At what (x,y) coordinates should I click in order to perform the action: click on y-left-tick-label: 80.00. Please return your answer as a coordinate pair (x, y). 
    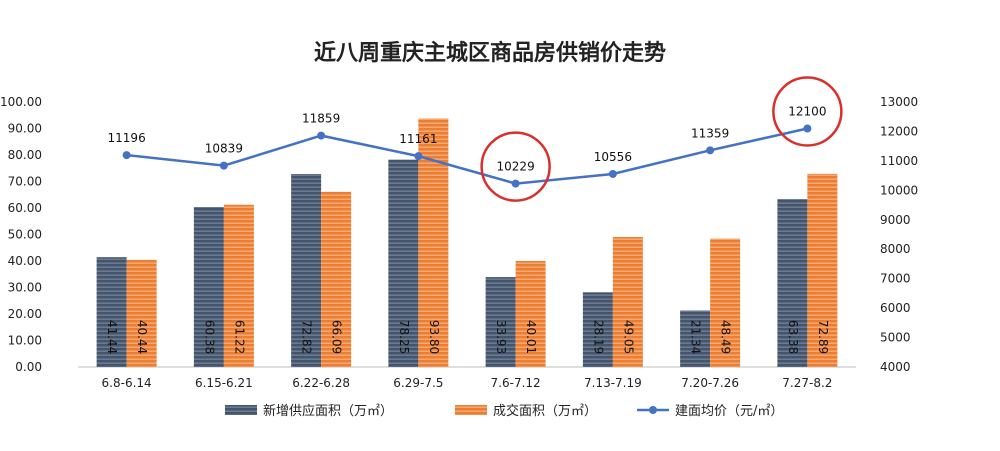
    Looking at the image, I should click on (25, 155).